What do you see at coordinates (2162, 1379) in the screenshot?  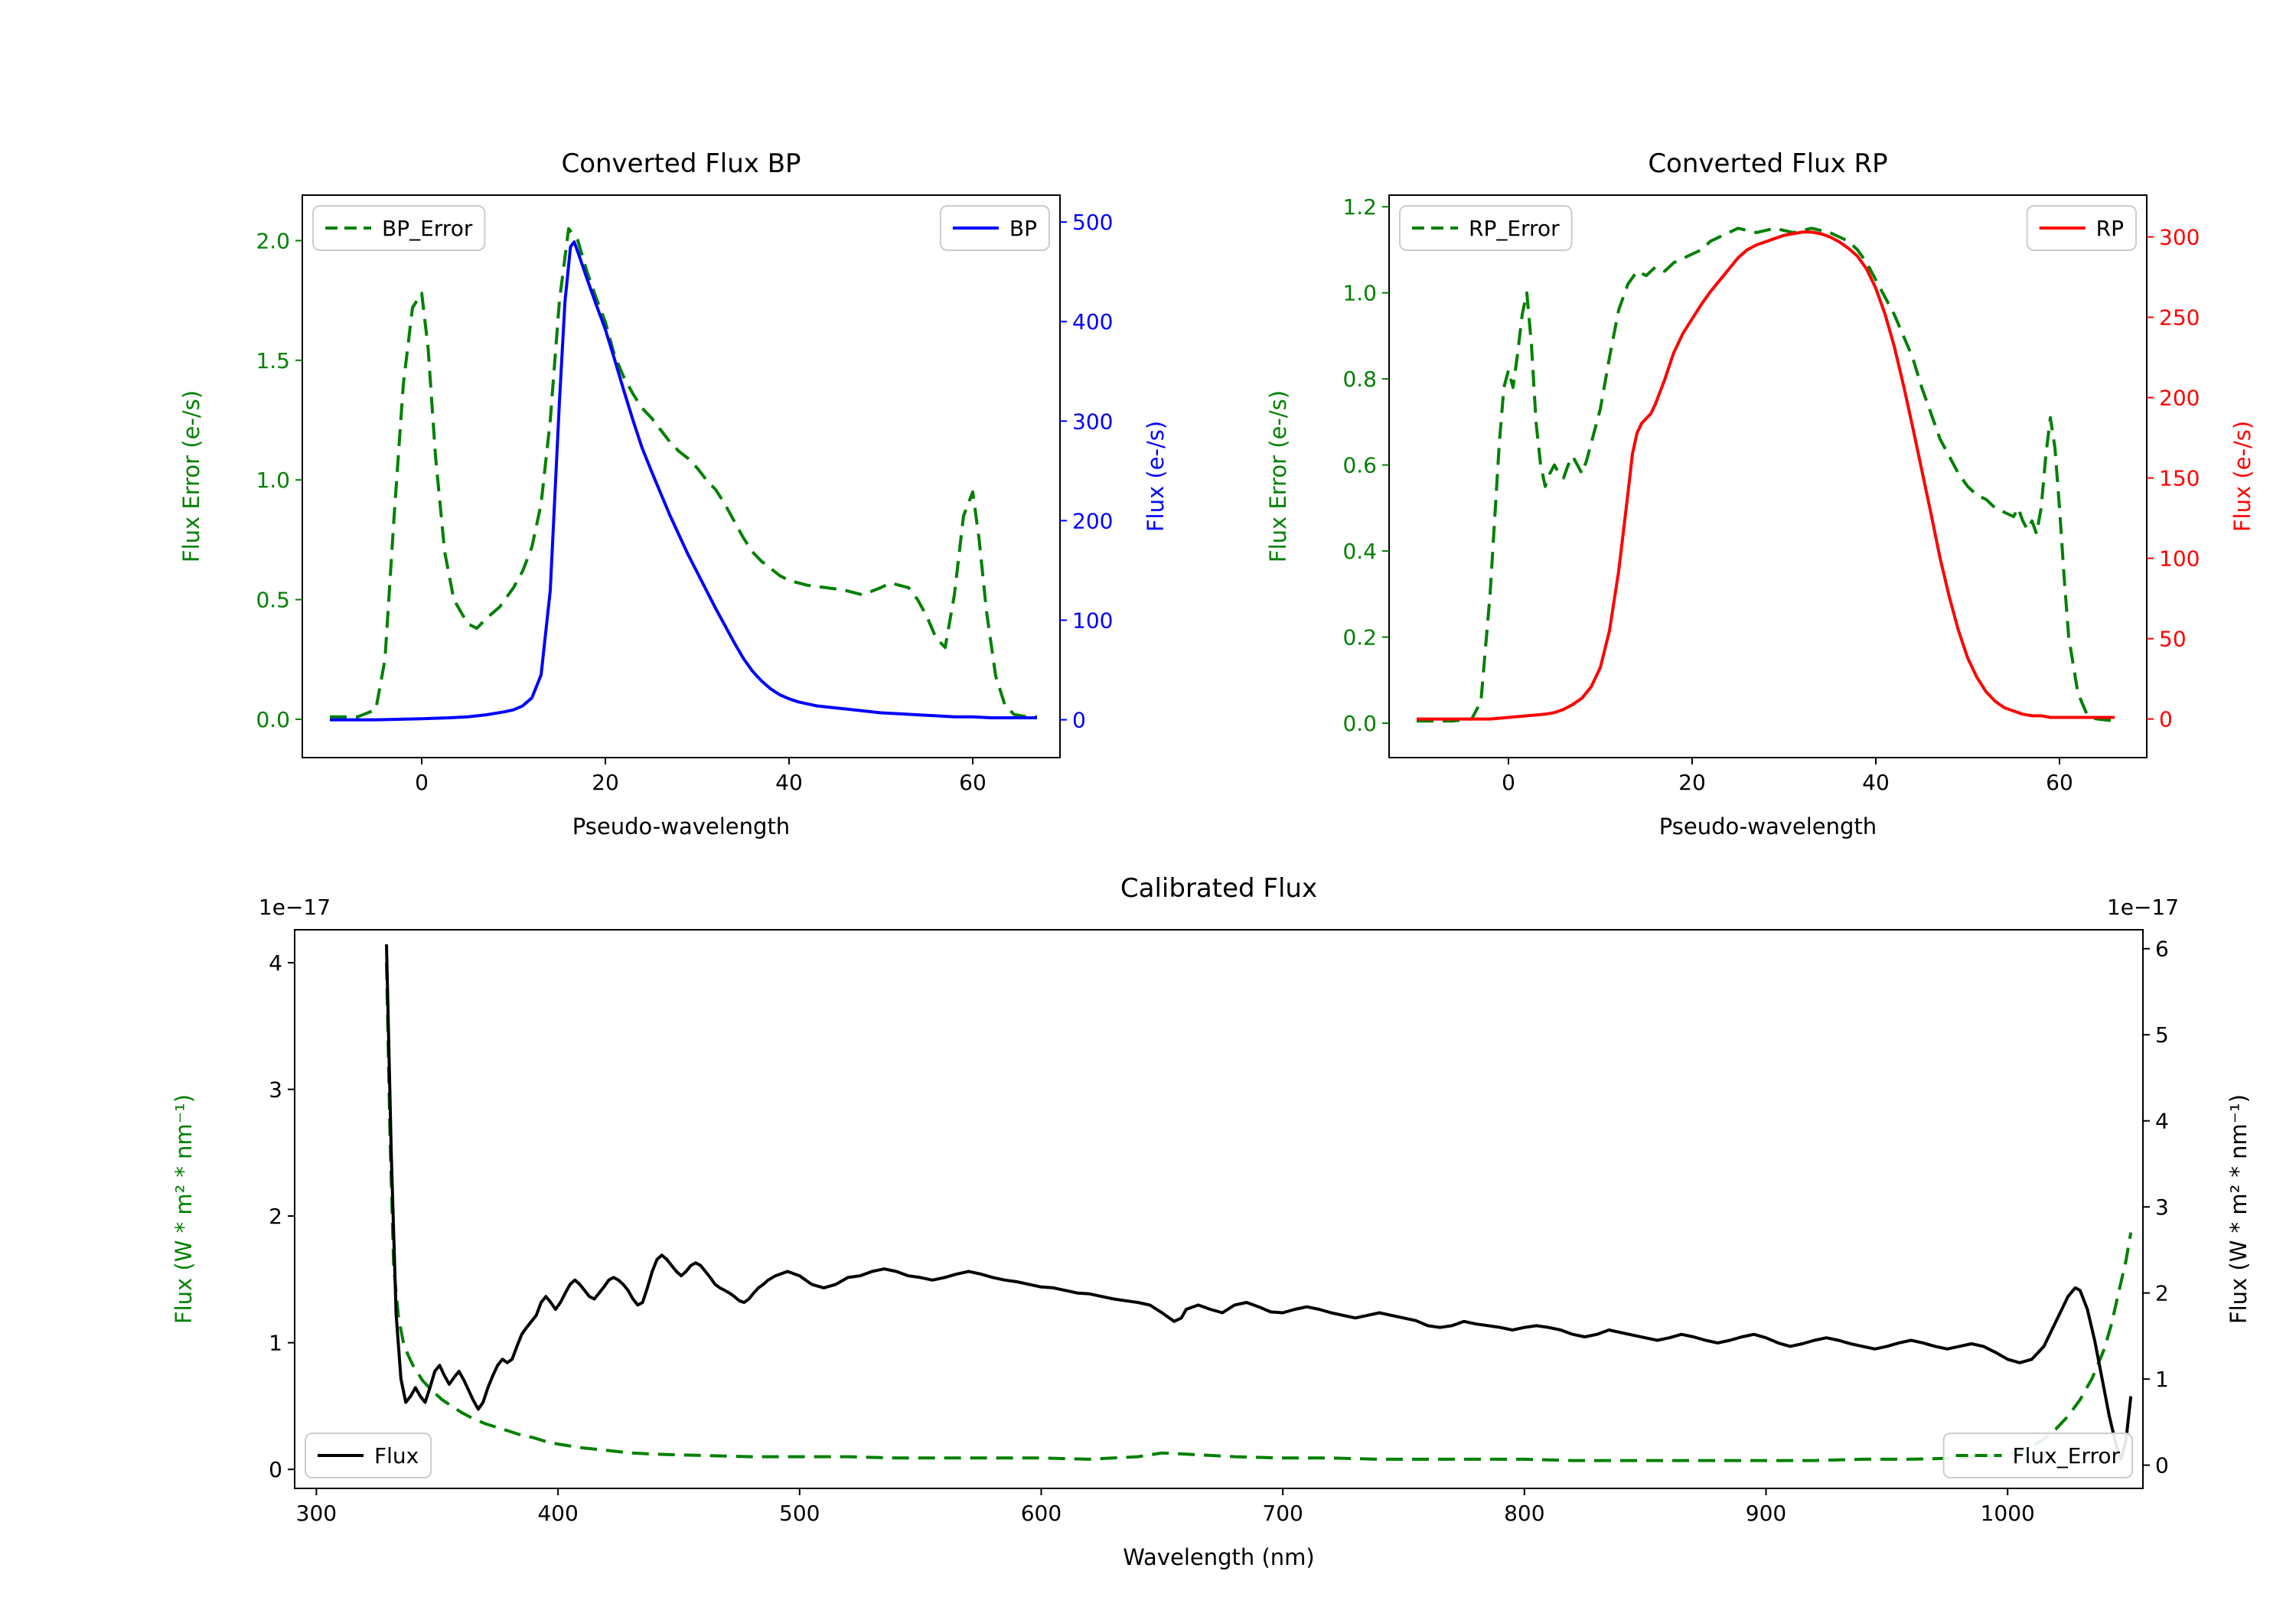 I see `y-tick-label-right: 1` at bounding box center [2162, 1379].